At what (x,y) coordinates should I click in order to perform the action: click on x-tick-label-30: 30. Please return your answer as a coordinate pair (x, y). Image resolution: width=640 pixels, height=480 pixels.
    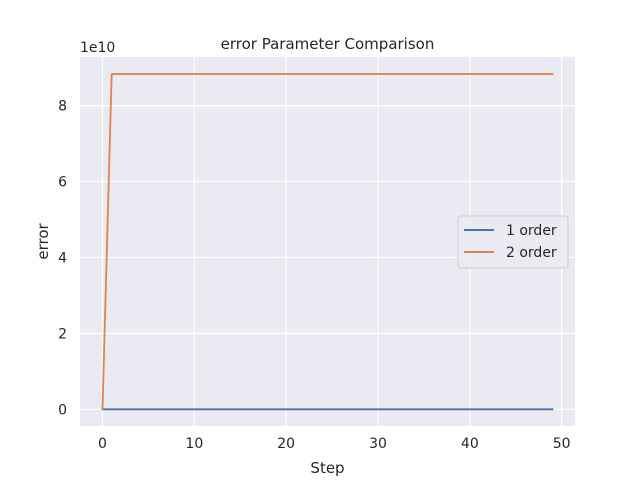
    Looking at the image, I should click on (378, 444).